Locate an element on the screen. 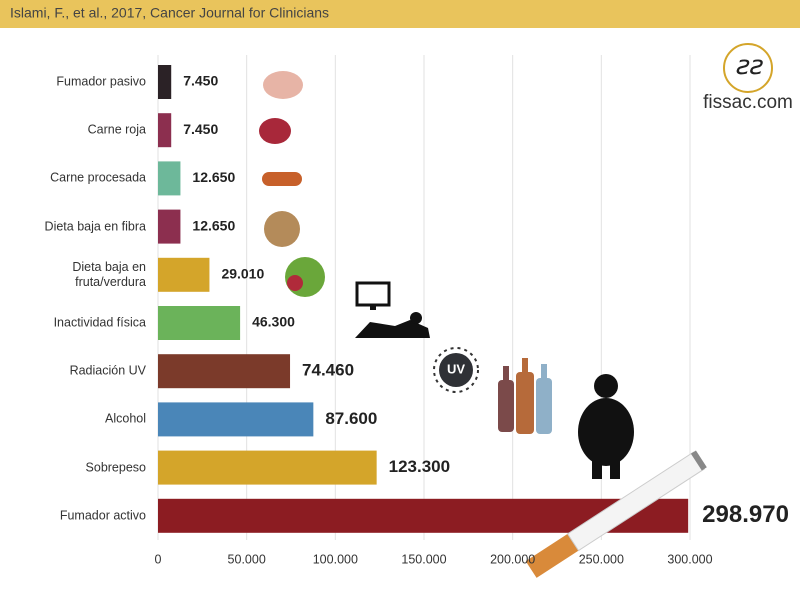 This screenshot has width=800, height=600. uv-label: UV is located at coordinates (456, 368).